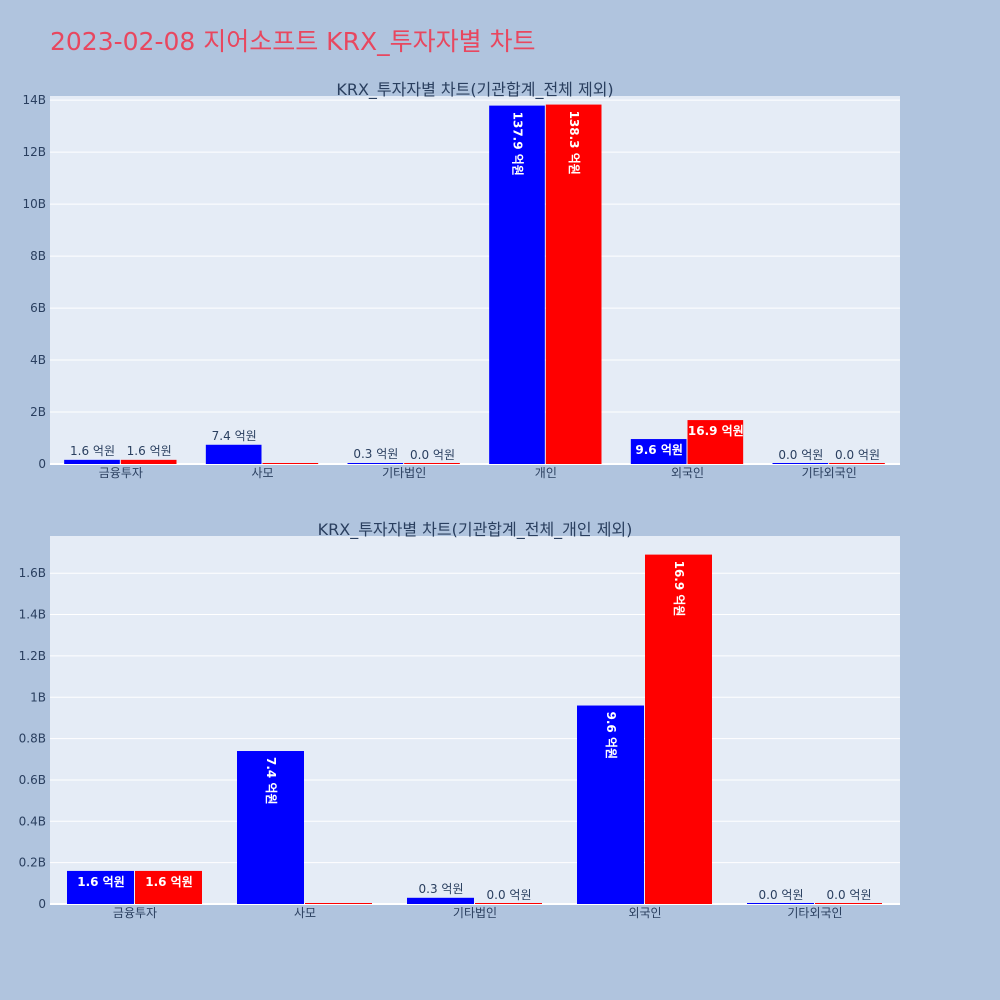 This screenshot has height=1000, width=1000. What do you see at coordinates (34, 100) in the screenshot?
I see `y-tick-label: 14B` at bounding box center [34, 100].